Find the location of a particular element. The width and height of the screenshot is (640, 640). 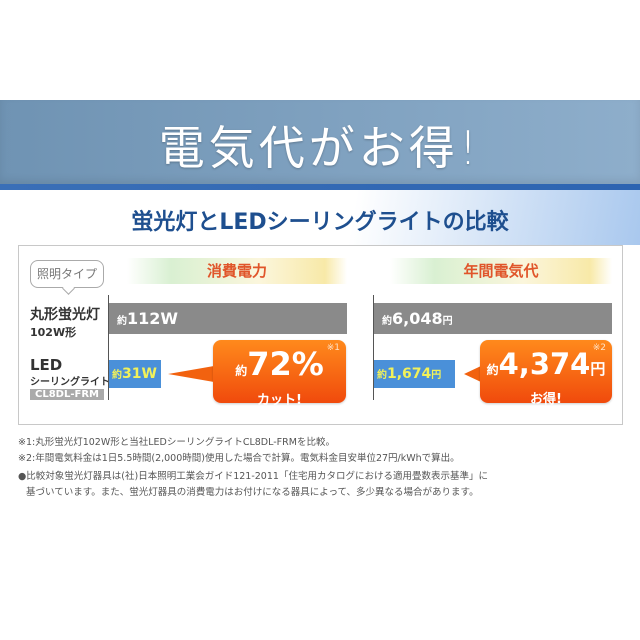

fluorescent-name: 丸形蛍光灯 is located at coordinates (65, 315).